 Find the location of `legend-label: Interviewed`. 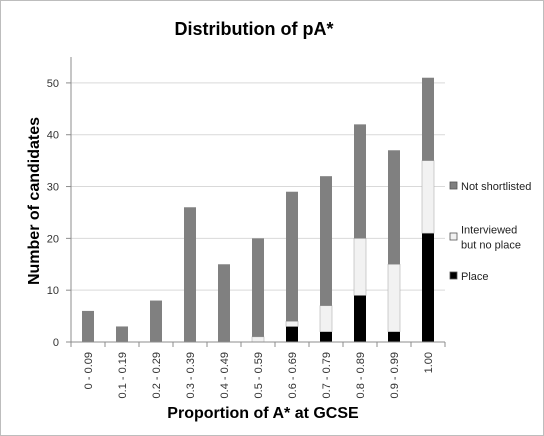

legend-label: Interviewed is located at coordinates (489, 231).